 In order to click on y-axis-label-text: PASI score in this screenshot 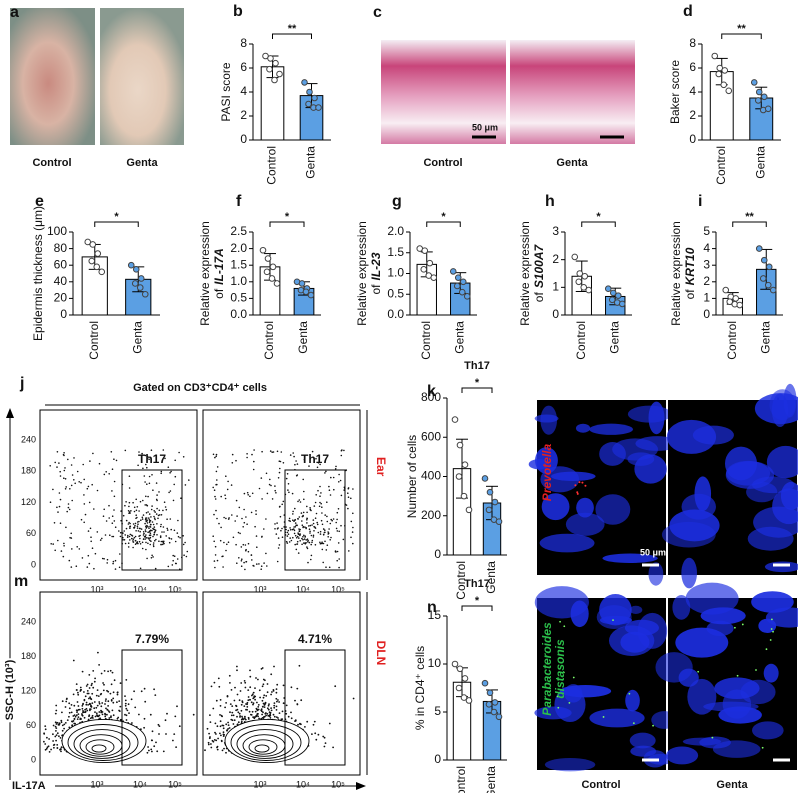, I will do `click(226, 91)`.